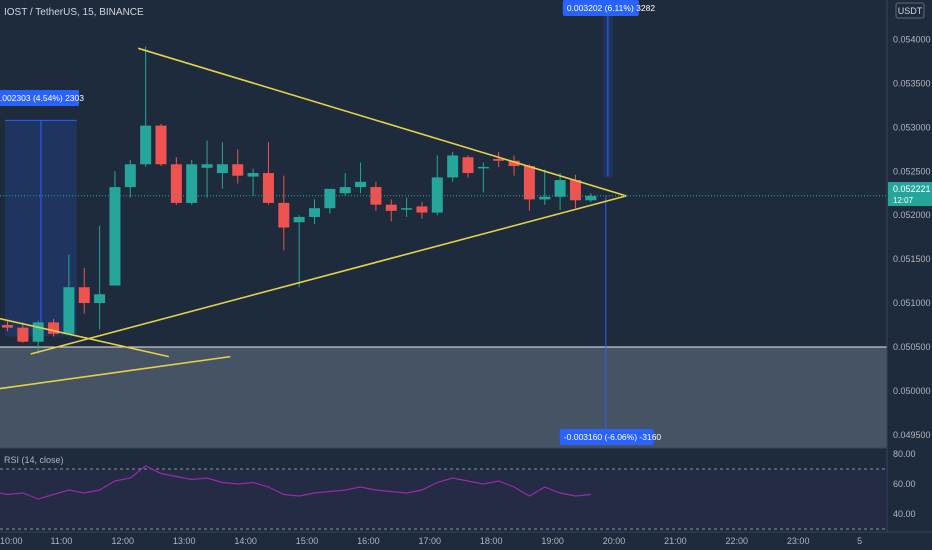 The image size is (932, 550). Describe the element at coordinates (608, 88) in the screenshot. I see `measure-range-box` at that location.